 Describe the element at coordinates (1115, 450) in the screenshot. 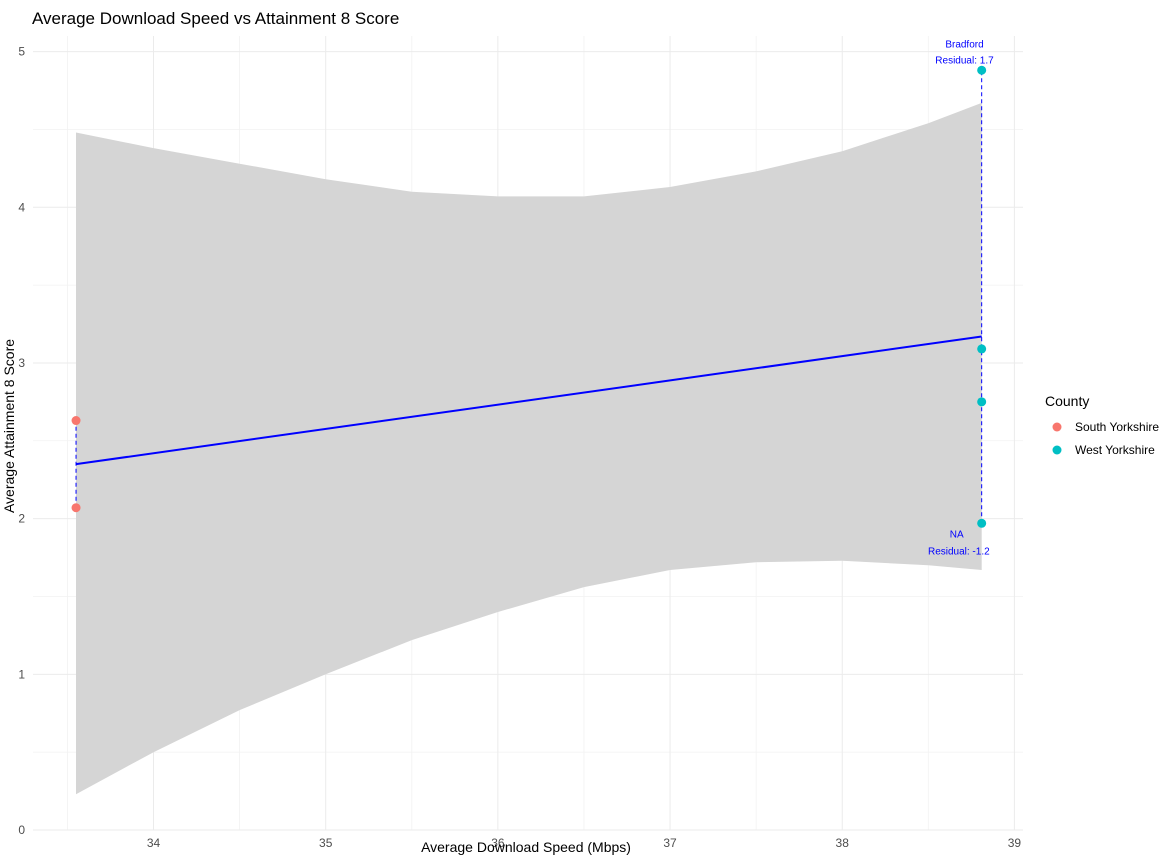

I see `legend-label: West Yorkshire` at that location.